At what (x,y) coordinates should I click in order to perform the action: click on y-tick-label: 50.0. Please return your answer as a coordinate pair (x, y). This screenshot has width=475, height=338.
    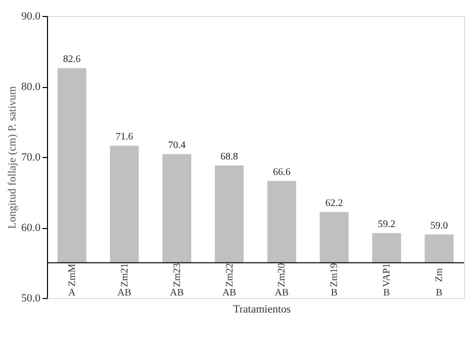
    Looking at the image, I should click on (31, 298).